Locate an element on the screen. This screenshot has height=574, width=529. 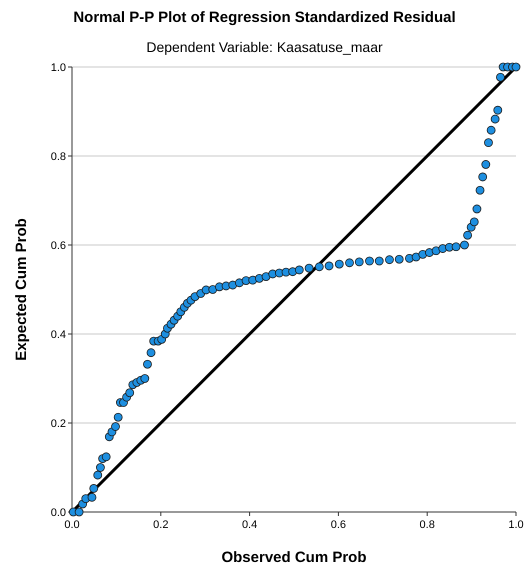
x-tick-label: 0.8 is located at coordinates (427, 525).